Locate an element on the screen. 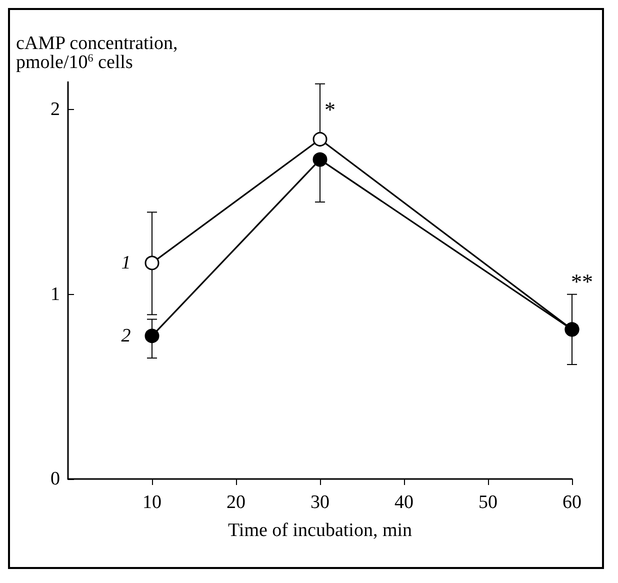 The height and width of the screenshot is (583, 618). x-tick-label: 20 is located at coordinates (236, 502).